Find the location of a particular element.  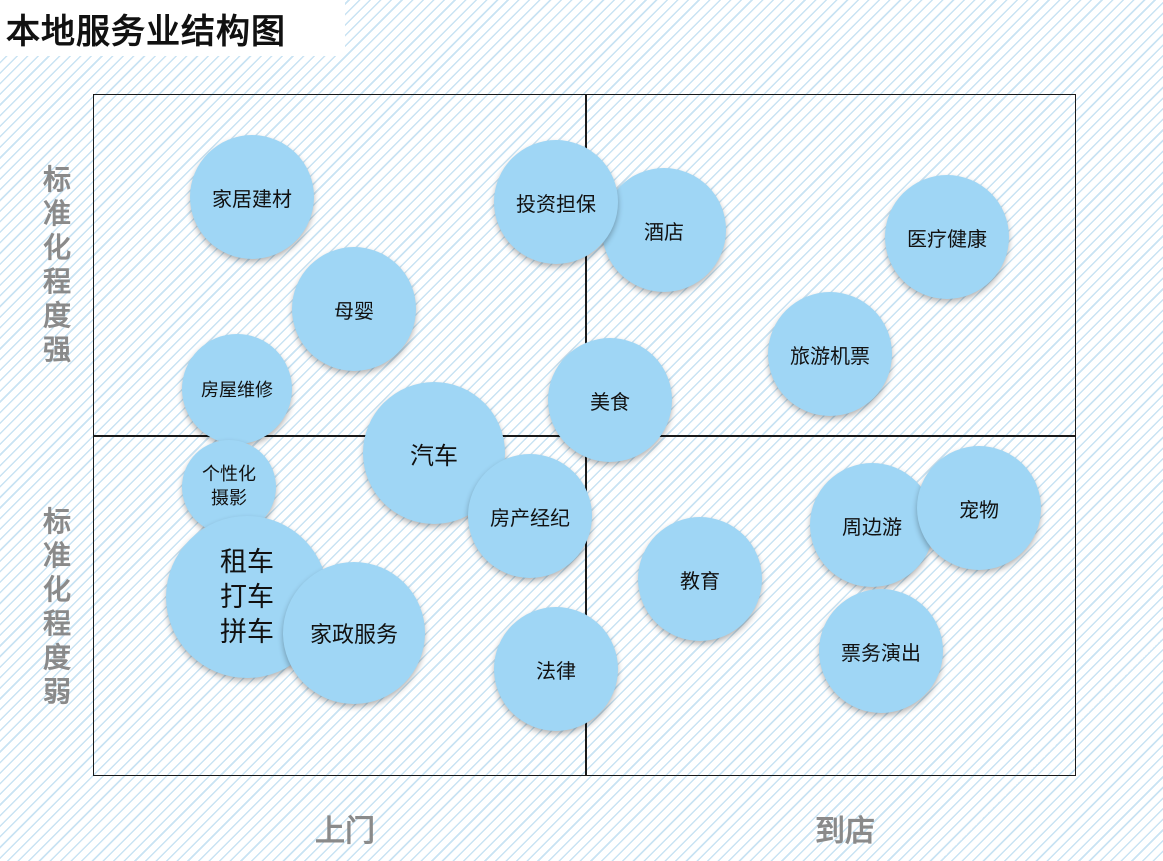

y-axis-char: 强 is located at coordinates (56, 349).